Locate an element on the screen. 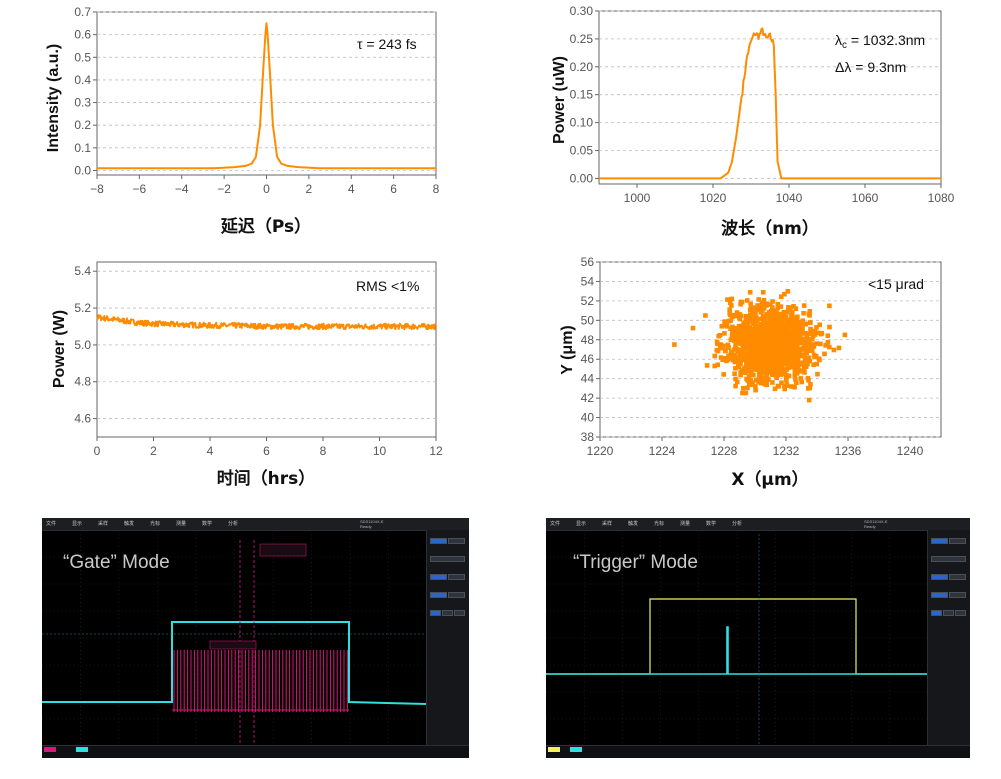 The image size is (1001, 779). y-tick-label: 5.2 is located at coordinates (82, 308).